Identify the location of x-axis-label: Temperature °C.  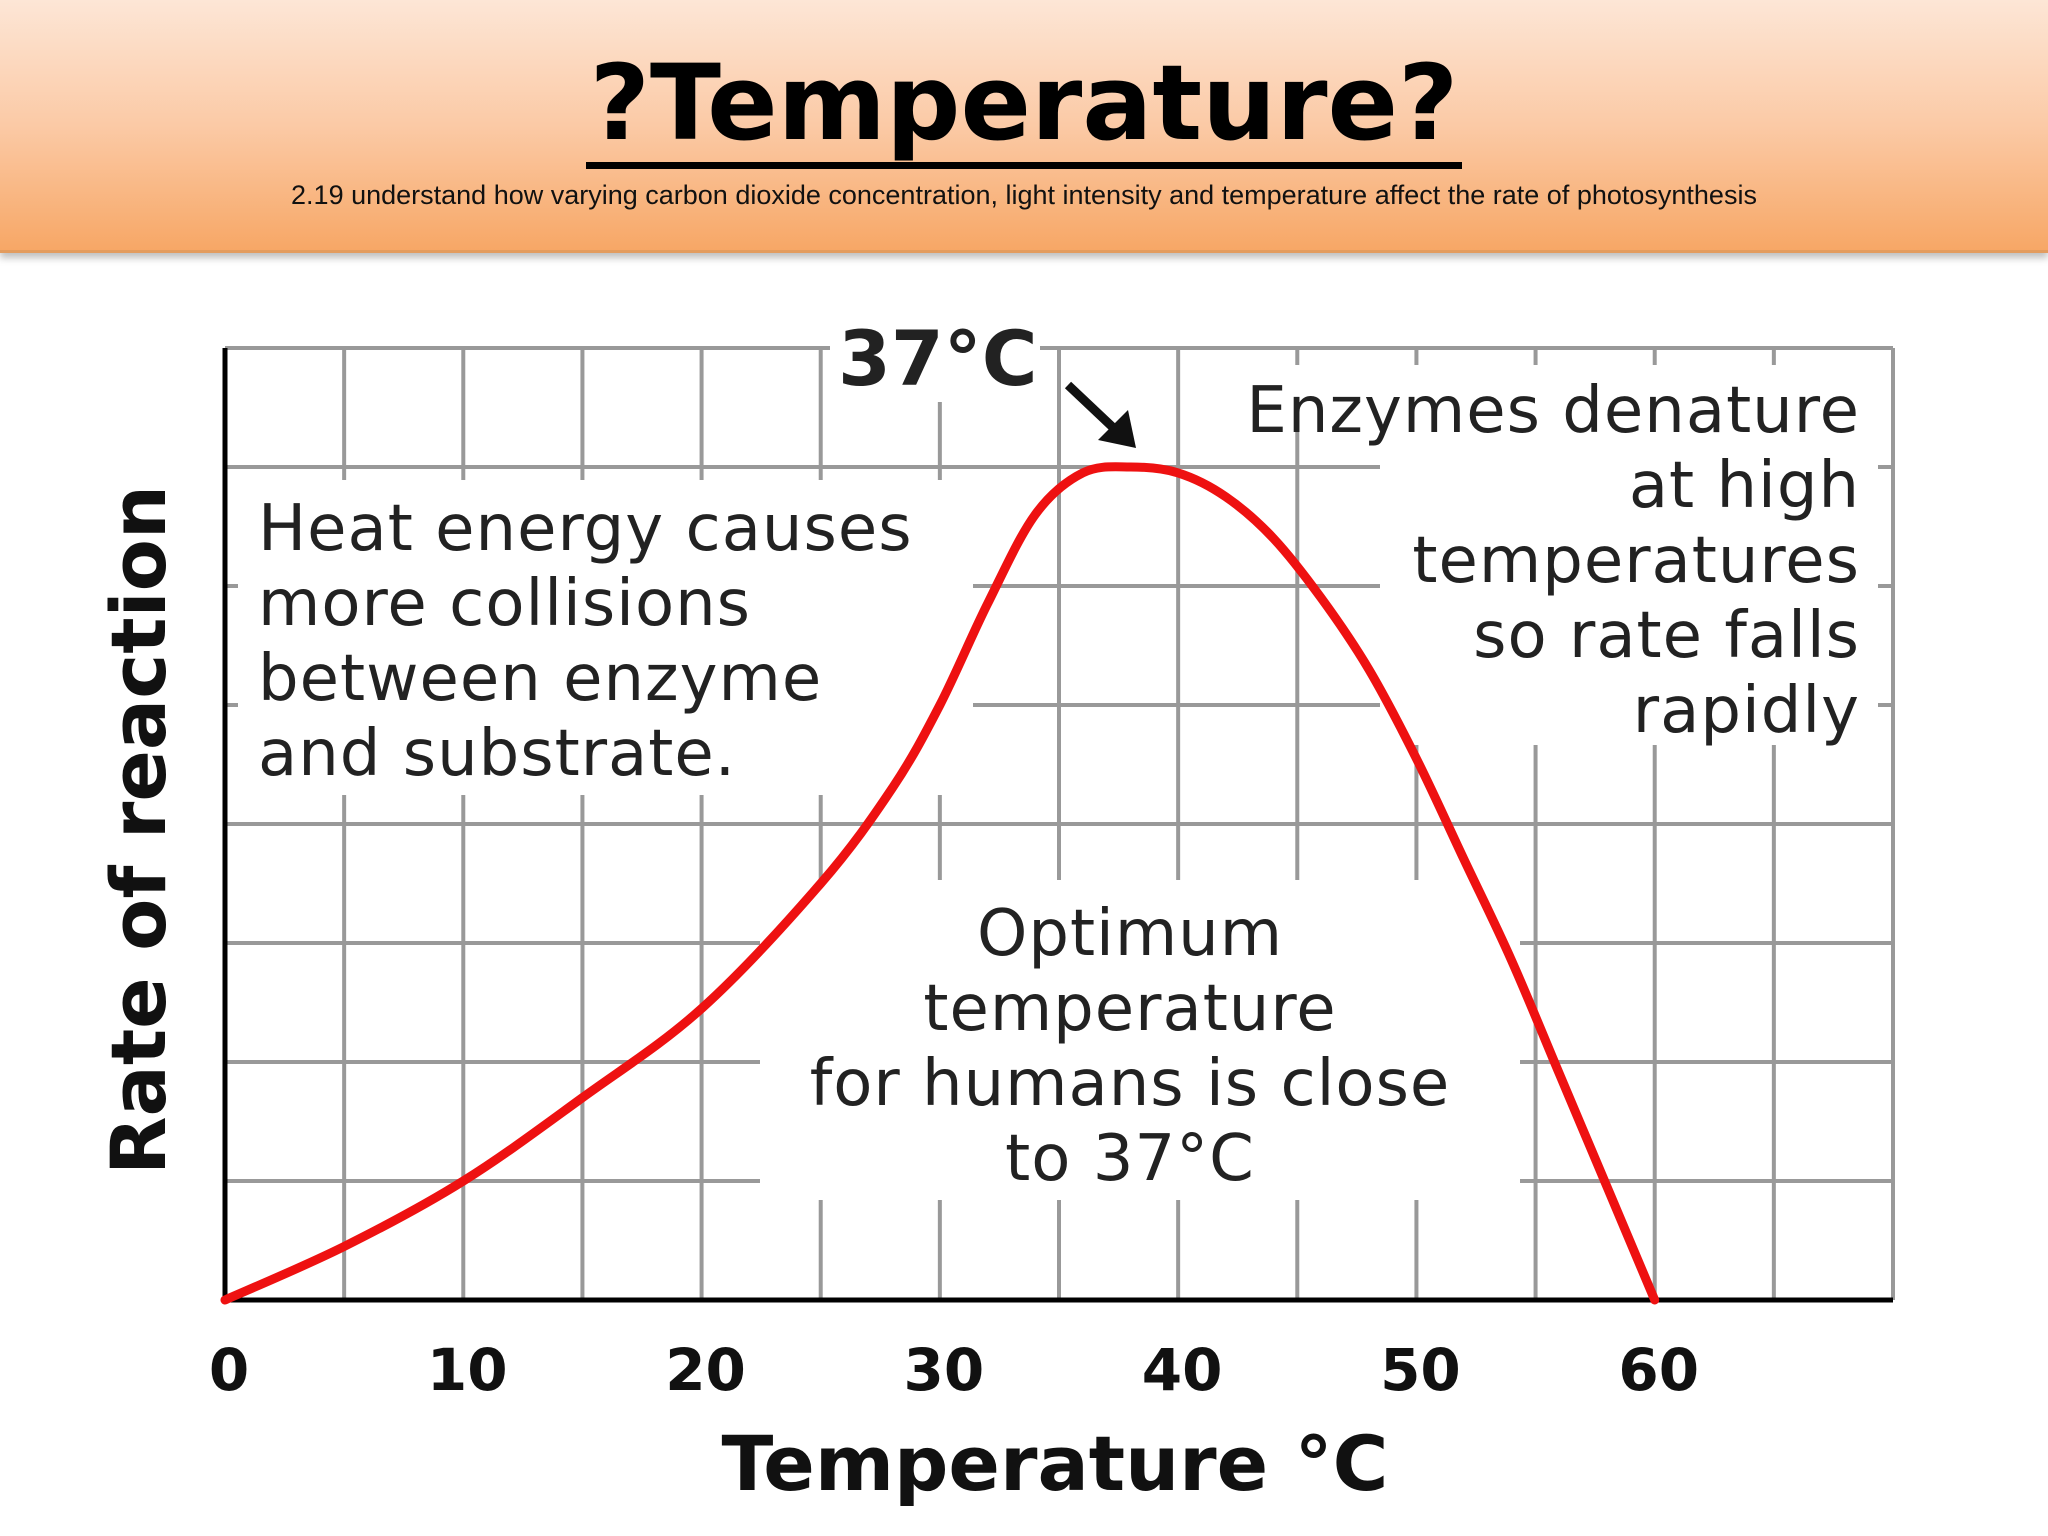
(1055, 1463).